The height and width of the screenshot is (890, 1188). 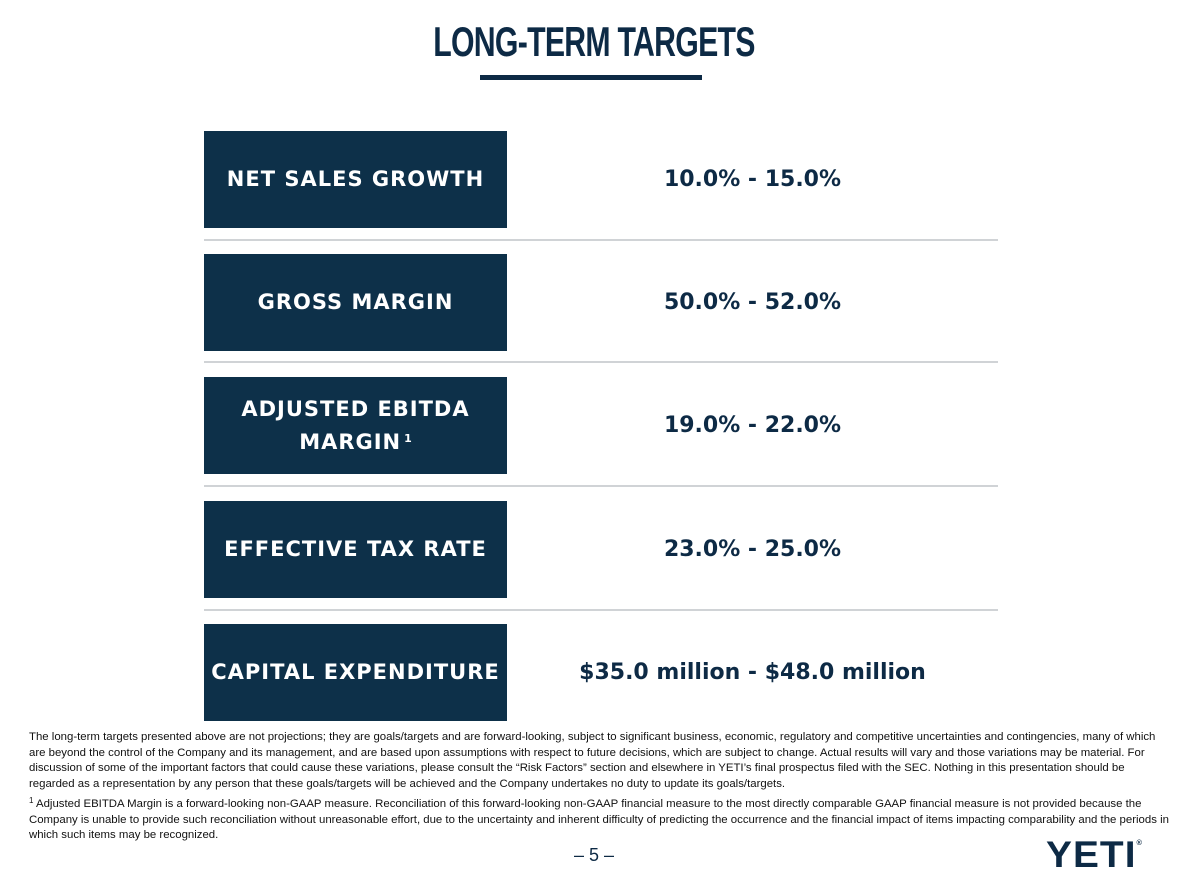 What do you see at coordinates (31, 800) in the screenshot?
I see `footnote-1-marker: 1` at bounding box center [31, 800].